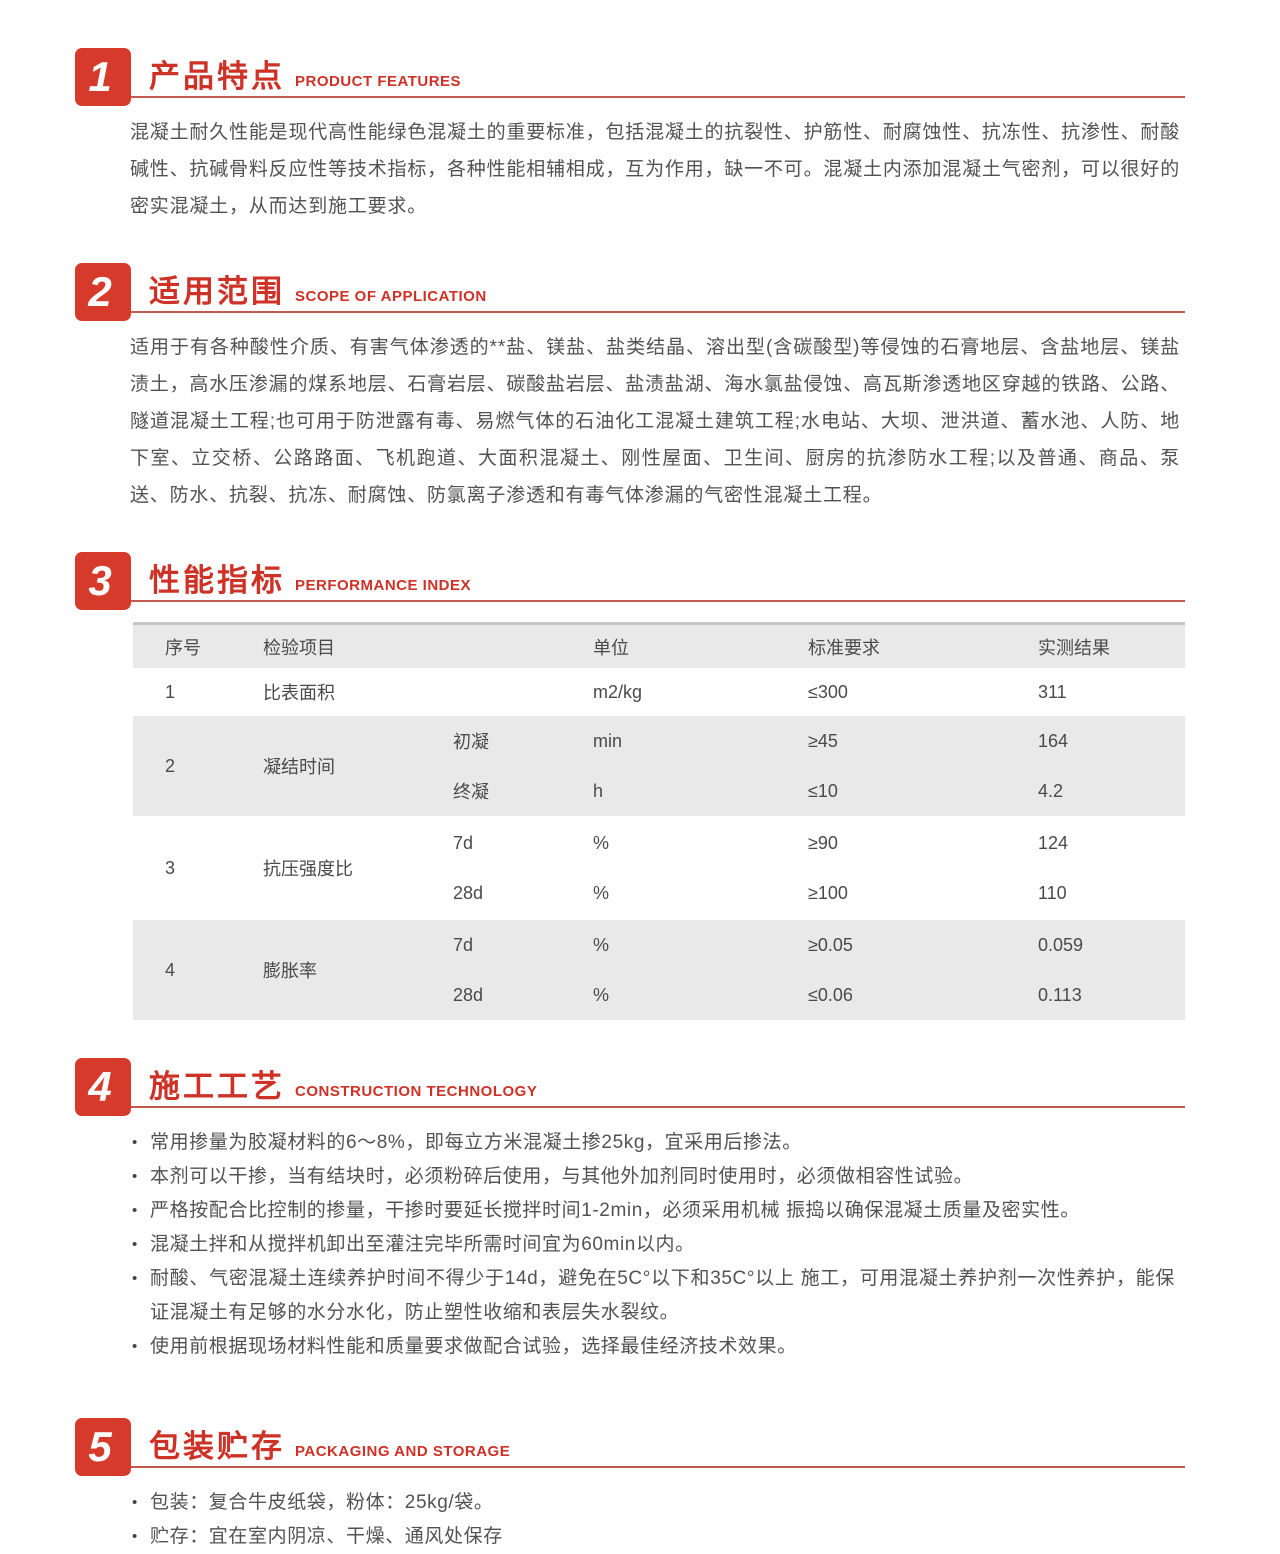  What do you see at coordinates (100, 1086) in the screenshot?
I see `section-number: 4` at bounding box center [100, 1086].